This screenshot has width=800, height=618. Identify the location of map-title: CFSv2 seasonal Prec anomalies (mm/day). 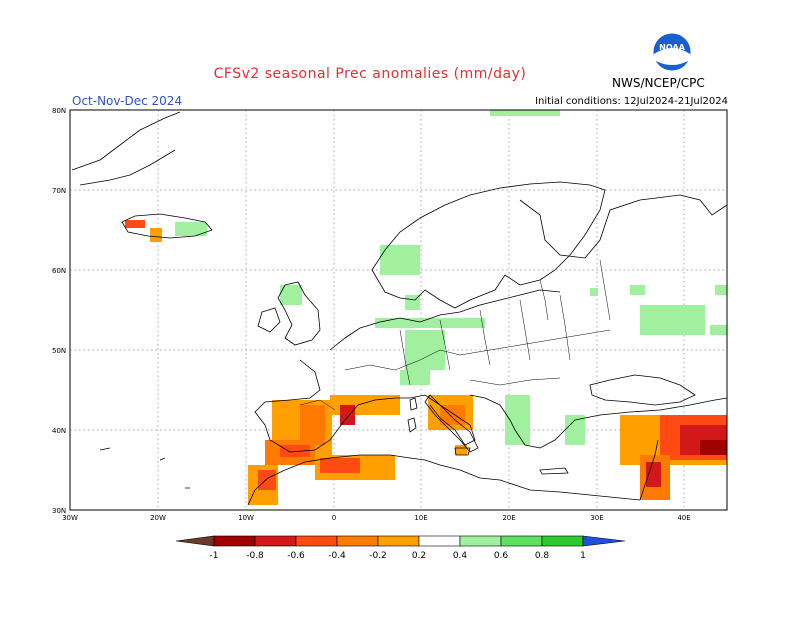
(370, 74).